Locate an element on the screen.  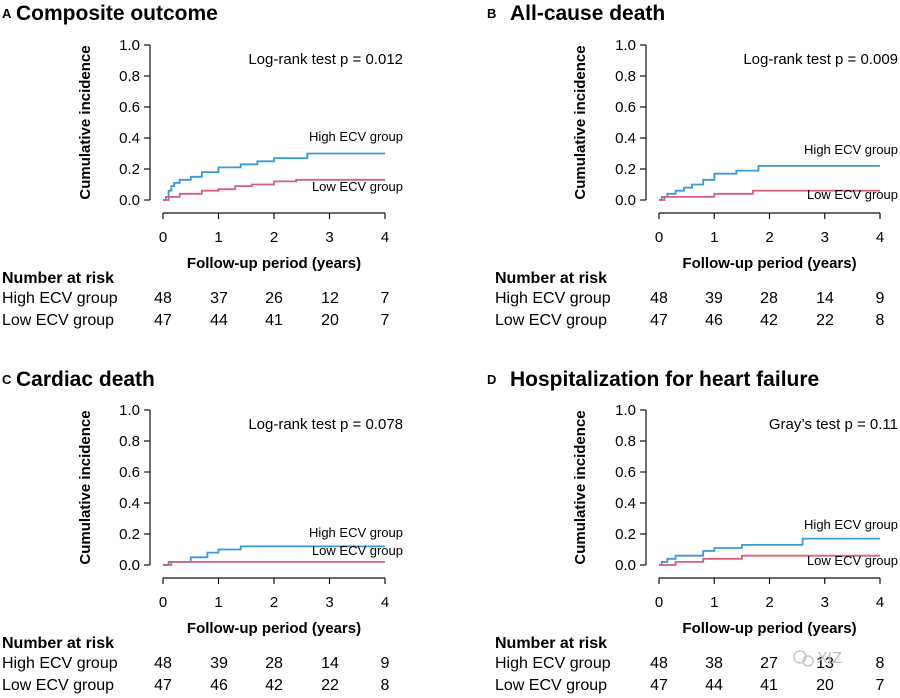
panel-letter: D is located at coordinates (491, 379).